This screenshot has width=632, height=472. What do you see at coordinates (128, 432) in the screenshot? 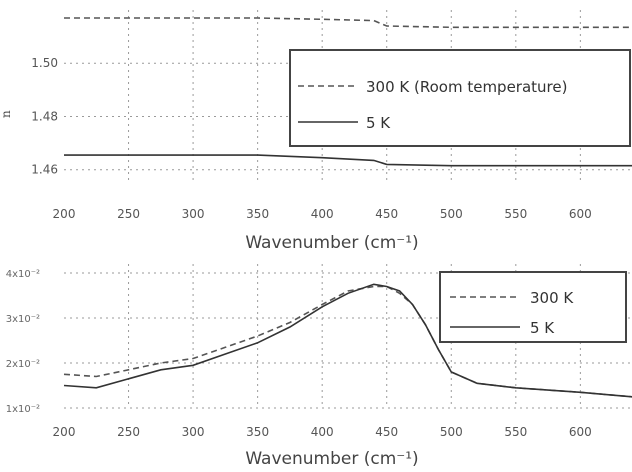
I see `bottom-x-tick-label: 250` at bounding box center [128, 432].